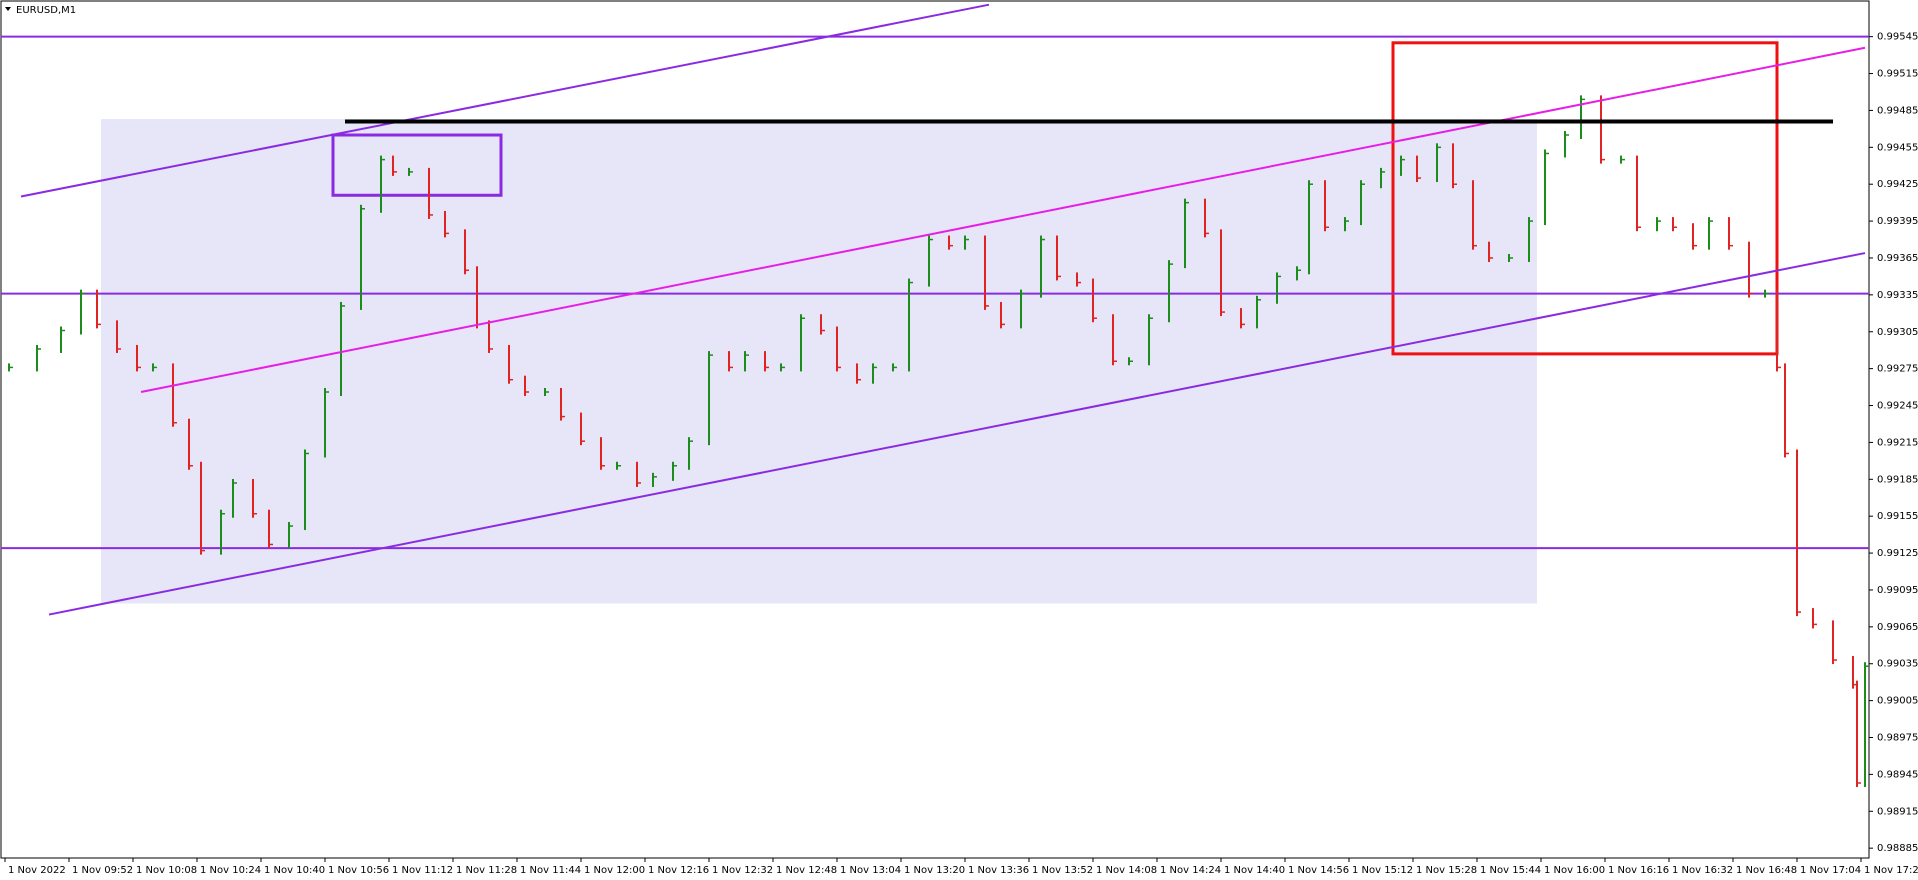  I want to click on y-tick-label: 0.99155, so click(1897, 516).